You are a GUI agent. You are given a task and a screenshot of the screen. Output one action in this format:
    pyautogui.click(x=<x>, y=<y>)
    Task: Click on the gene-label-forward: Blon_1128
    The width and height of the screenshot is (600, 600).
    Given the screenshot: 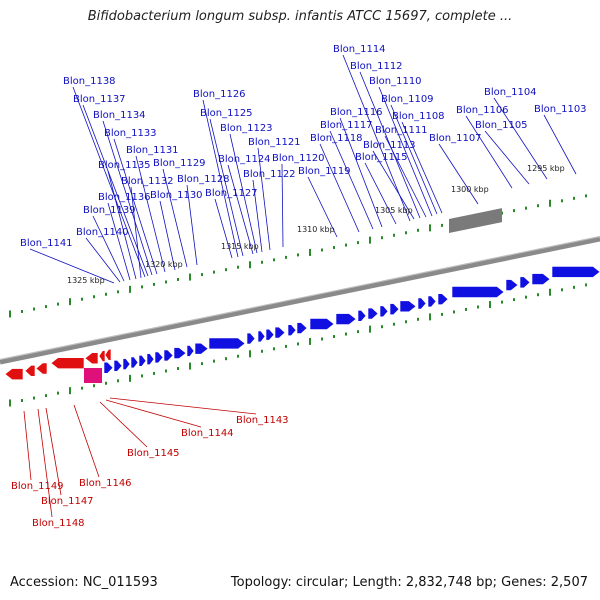 What is the action you would take?
    pyautogui.click(x=203, y=179)
    